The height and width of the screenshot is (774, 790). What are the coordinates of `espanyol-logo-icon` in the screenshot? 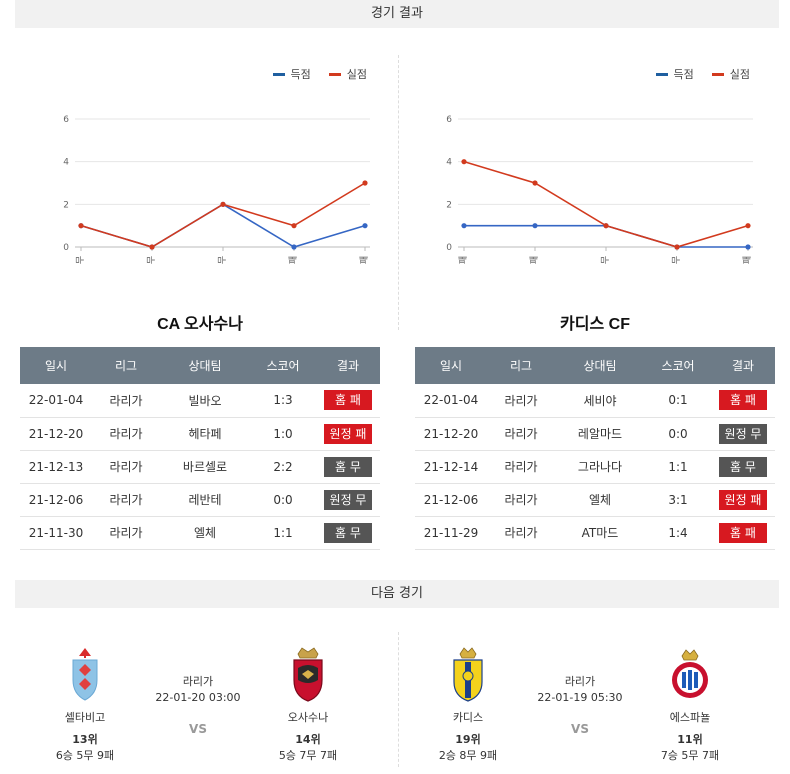 It's located at (690, 673).